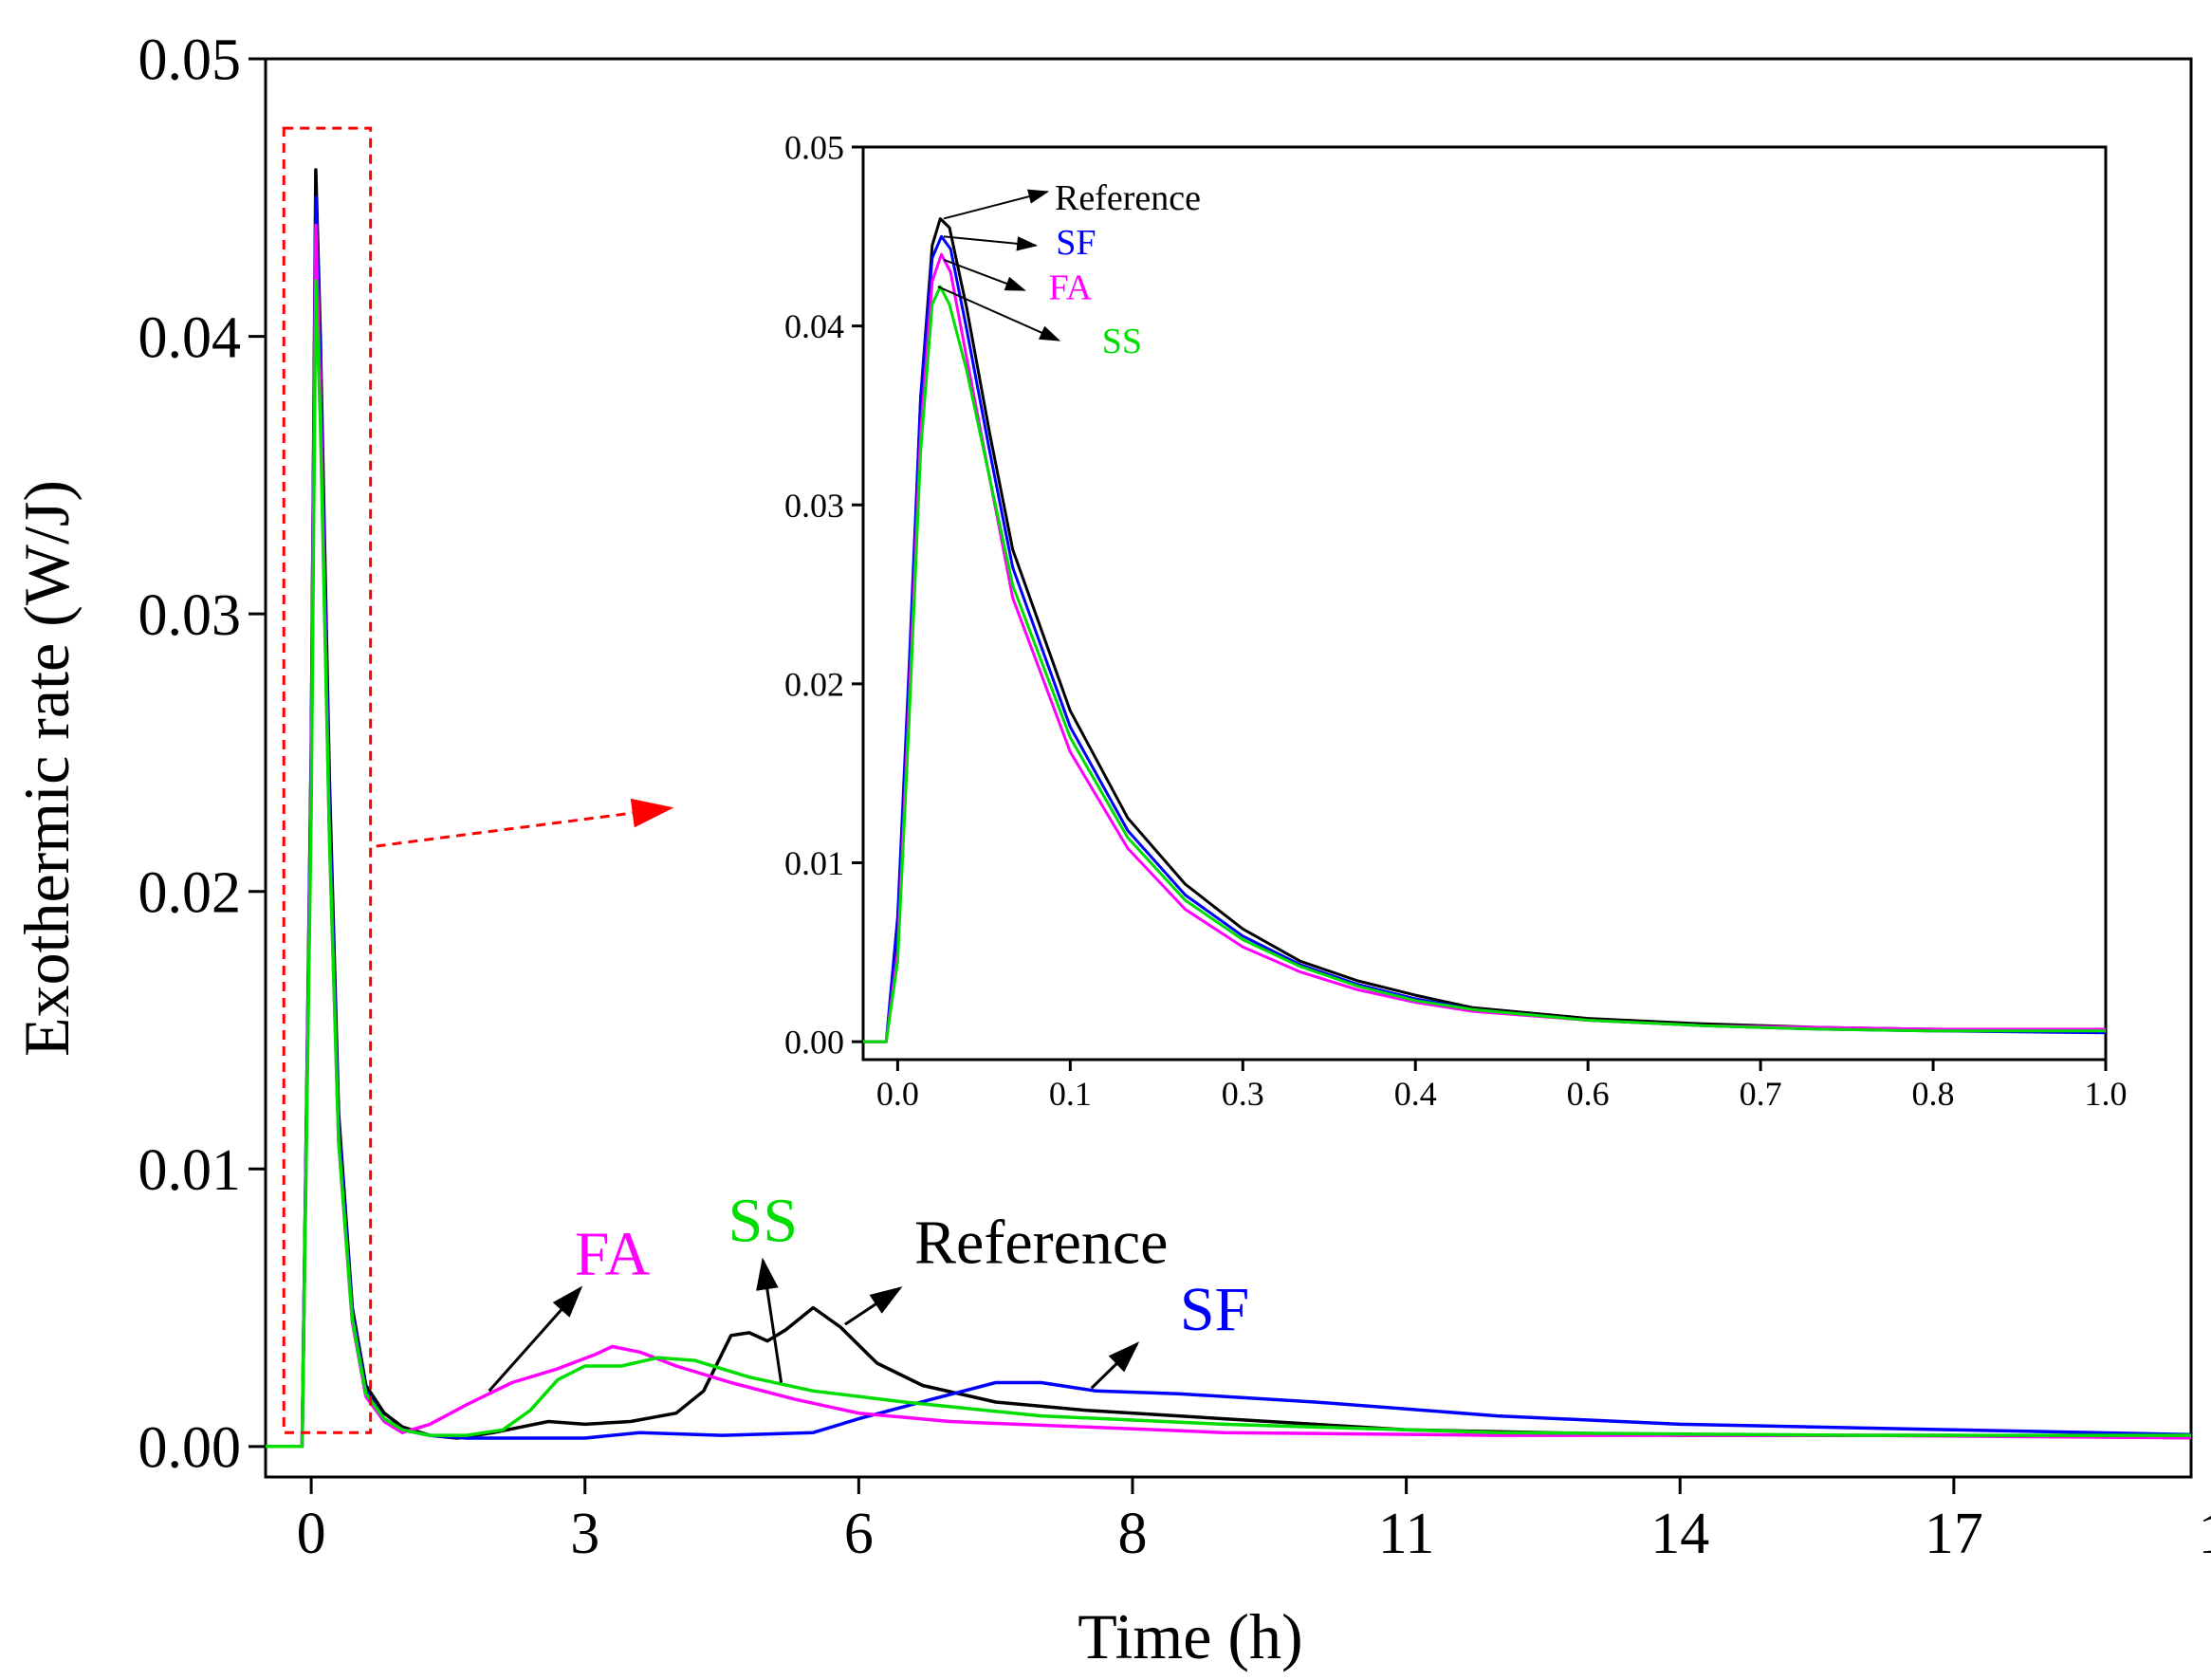 This screenshot has width=2211, height=1680. What do you see at coordinates (1070, 287) in the screenshot?
I see `inset-label-fa: FA` at bounding box center [1070, 287].